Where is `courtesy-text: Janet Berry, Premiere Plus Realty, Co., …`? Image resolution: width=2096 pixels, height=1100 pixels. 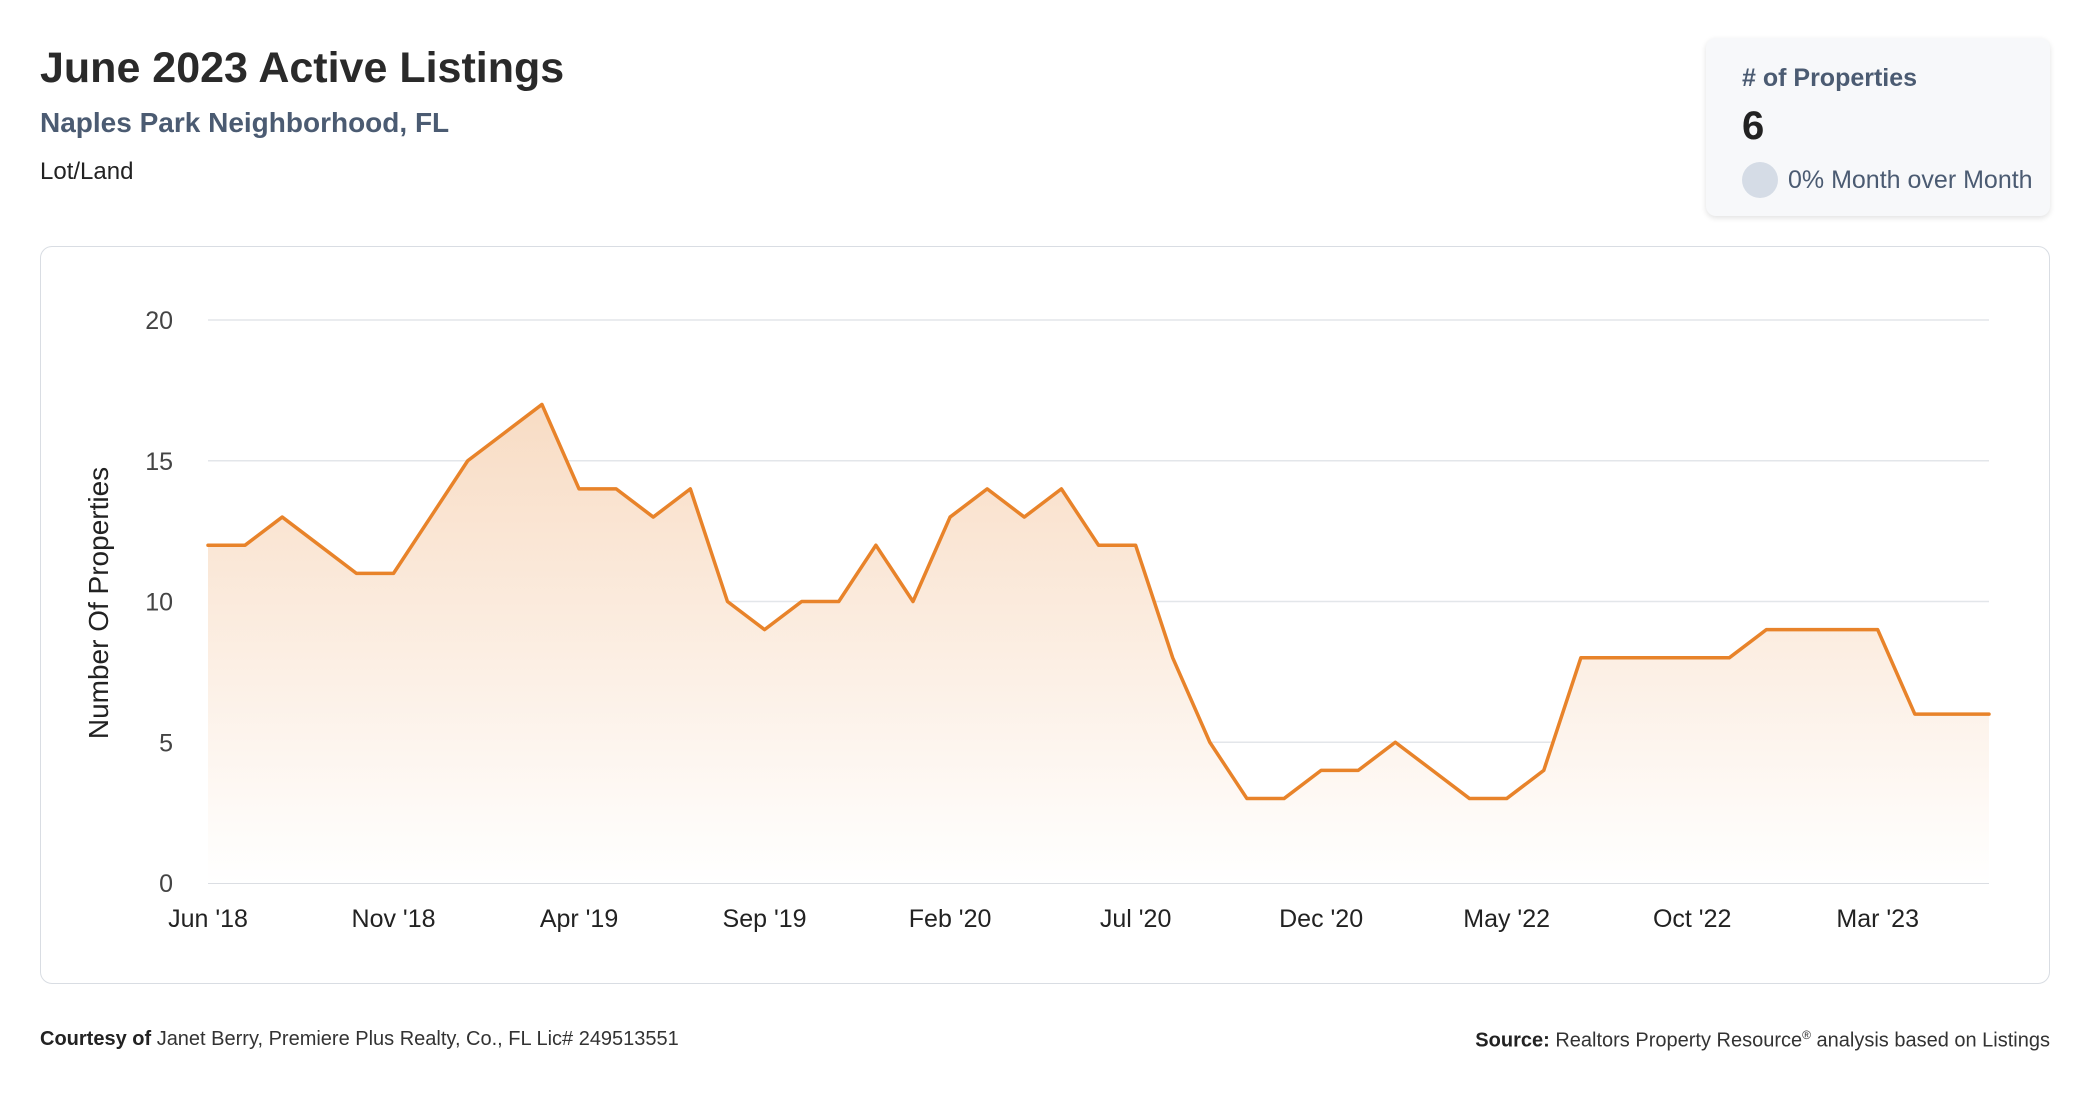 courtesy-text: Janet Berry, Premiere Plus Realty, Co., … is located at coordinates (417, 1039).